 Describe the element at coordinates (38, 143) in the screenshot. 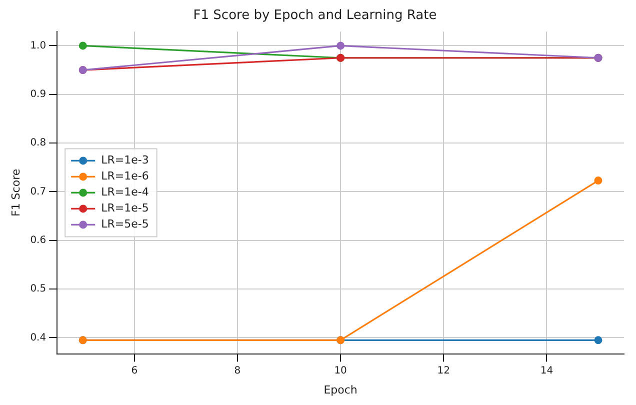

I see `y-tick-label: 0.8` at that location.